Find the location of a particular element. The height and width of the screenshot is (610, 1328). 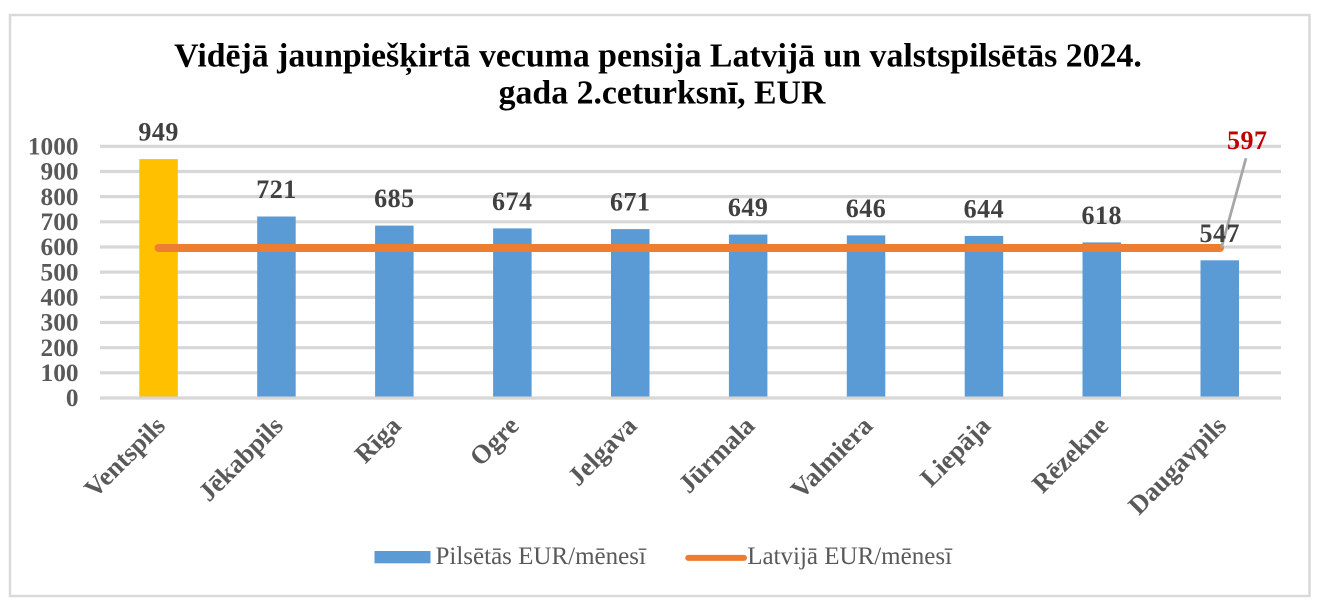

svg-text: 649 is located at coordinates (748, 207).